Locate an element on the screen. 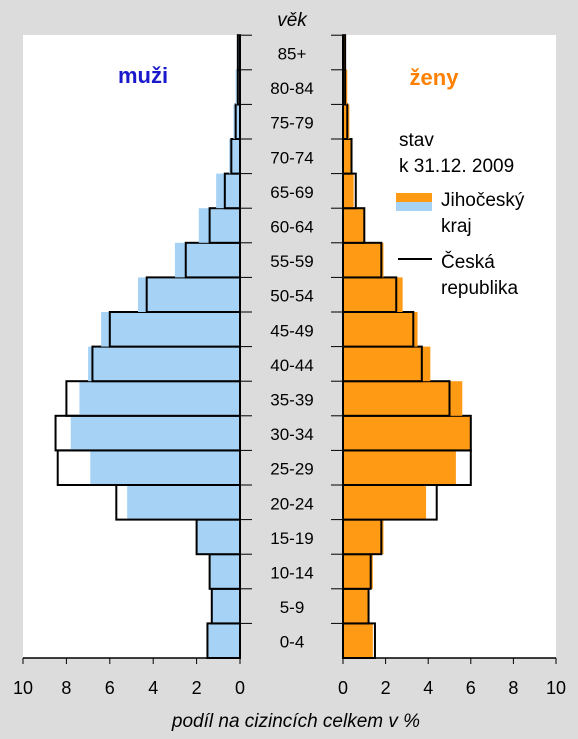 The height and width of the screenshot is (739, 578). right-x-tick-label: 2 is located at coordinates (386, 688).